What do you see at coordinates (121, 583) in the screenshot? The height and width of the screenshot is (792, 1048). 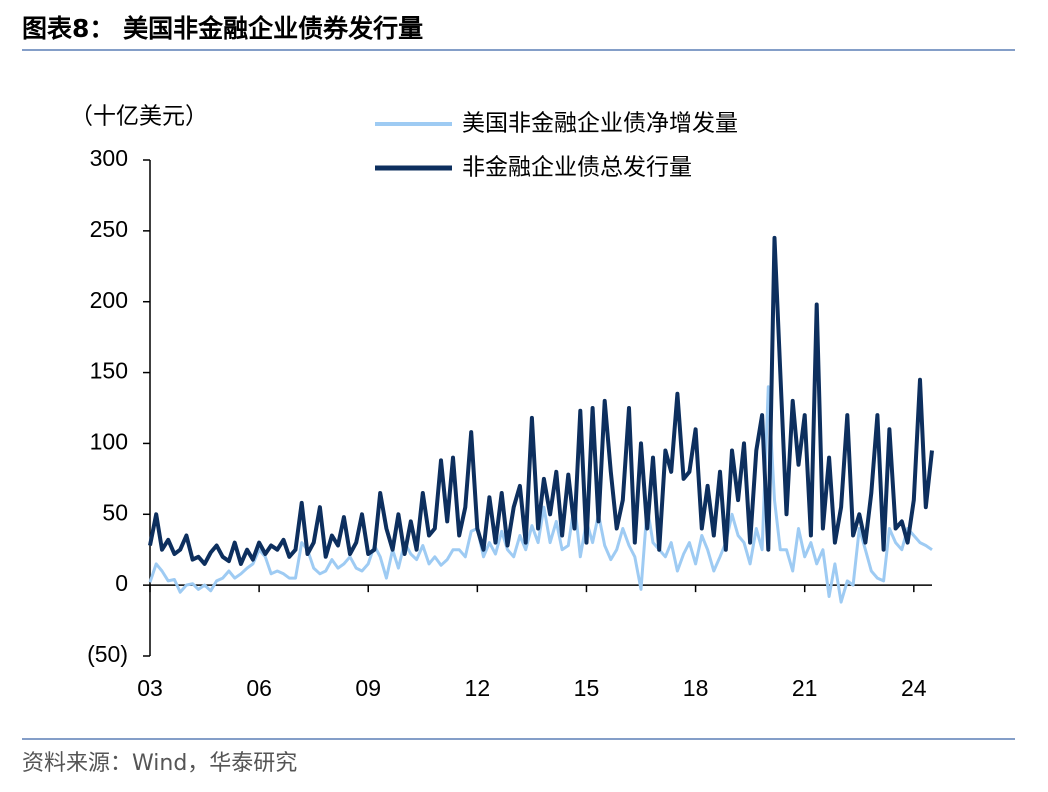 I see `y-tick-label: 0` at bounding box center [121, 583].